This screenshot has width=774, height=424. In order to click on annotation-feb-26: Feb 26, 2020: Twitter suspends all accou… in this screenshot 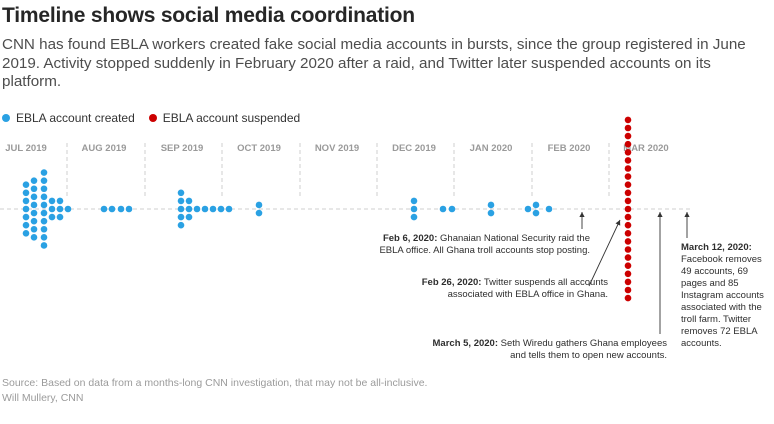, I will do `click(514, 288)`.